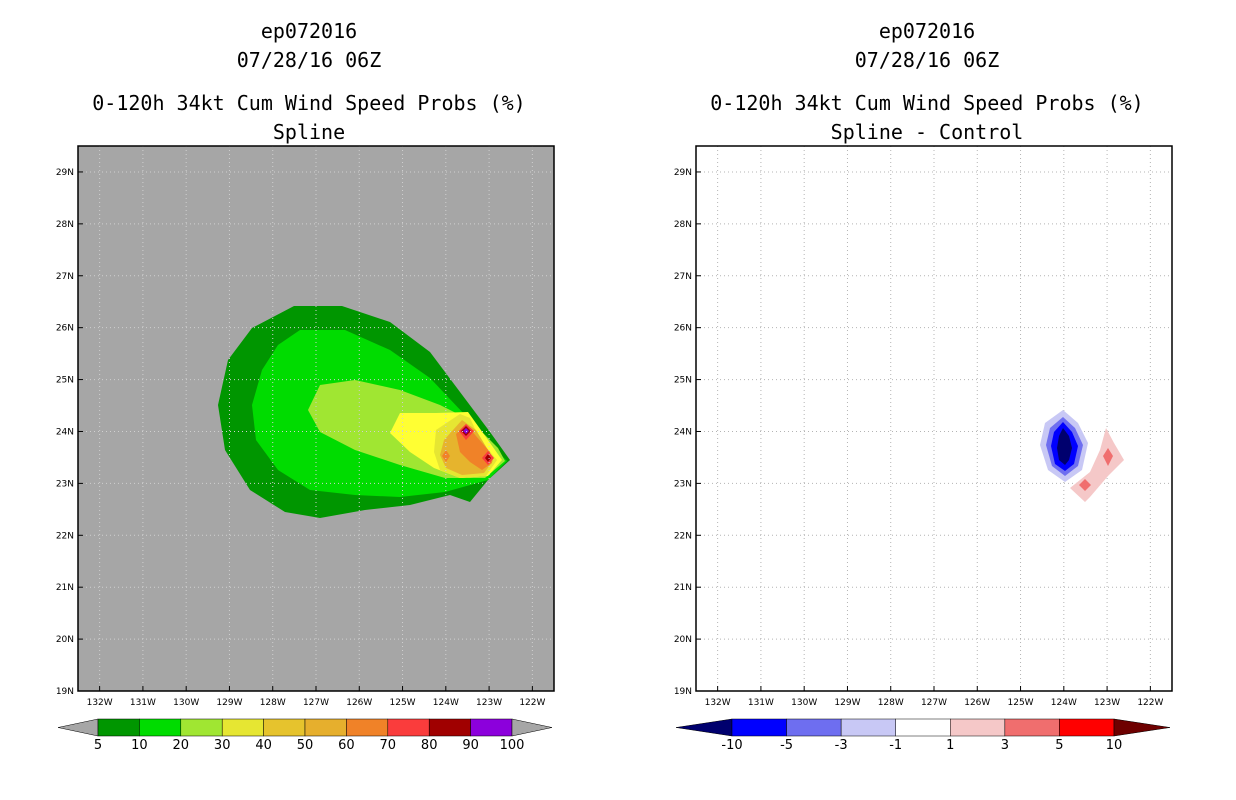 The width and height of the screenshot is (1236, 800). Describe the element at coordinates (934, 703) in the screenshot. I see `right-x-tick-label: 127W` at that location.